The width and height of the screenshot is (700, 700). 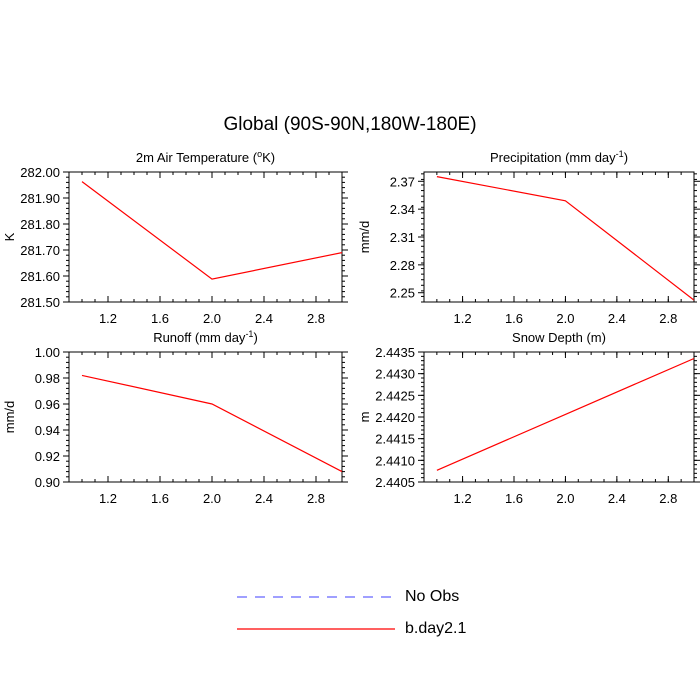 I want to click on y-tick-label: 2.28, so click(x=402, y=265).